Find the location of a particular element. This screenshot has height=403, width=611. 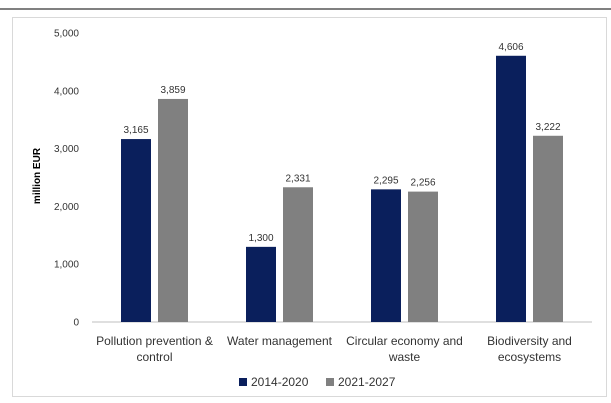

category-label: Water management is located at coordinates (280, 341).